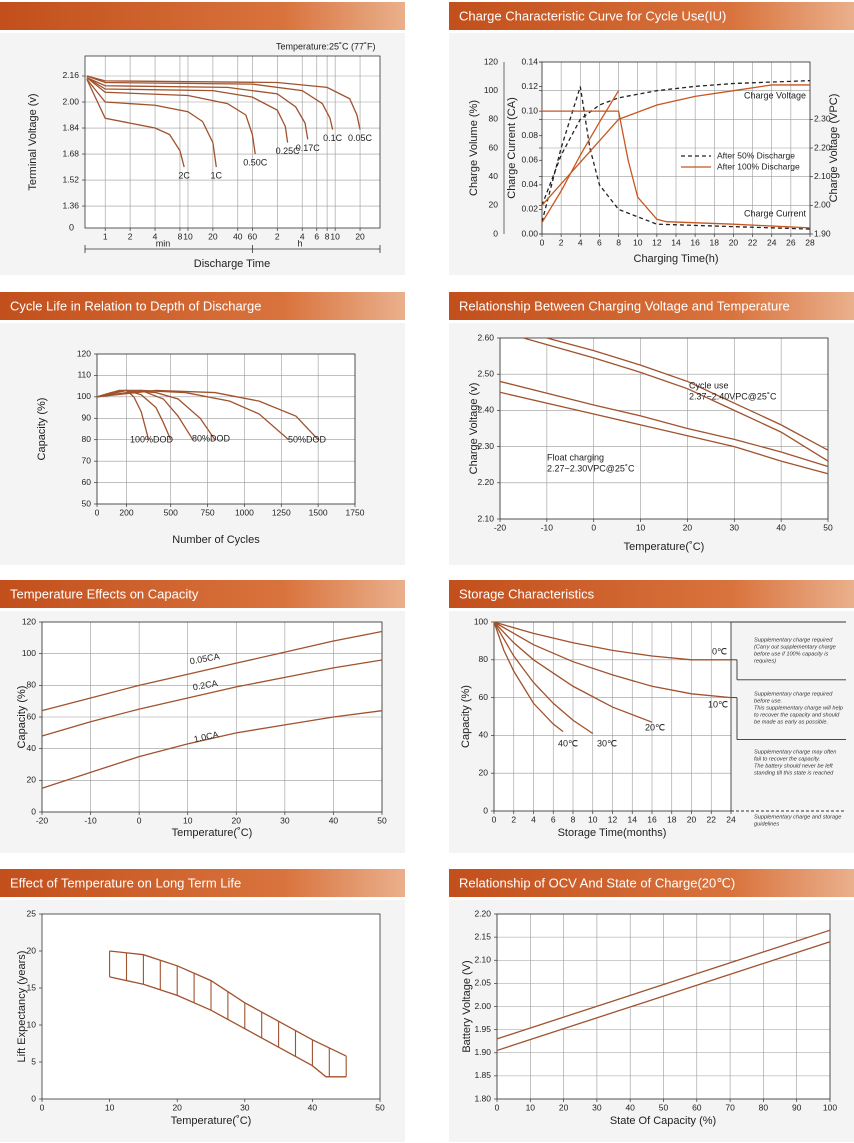 The height and width of the screenshot is (1143, 854). What do you see at coordinates (253, 236) in the screenshot?
I see `x-tick-label: 60` at bounding box center [253, 236].